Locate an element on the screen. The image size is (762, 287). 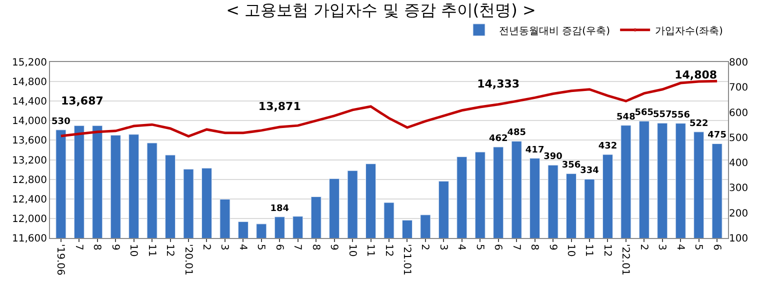
data-label: 485 is located at coordinates (516, 133).